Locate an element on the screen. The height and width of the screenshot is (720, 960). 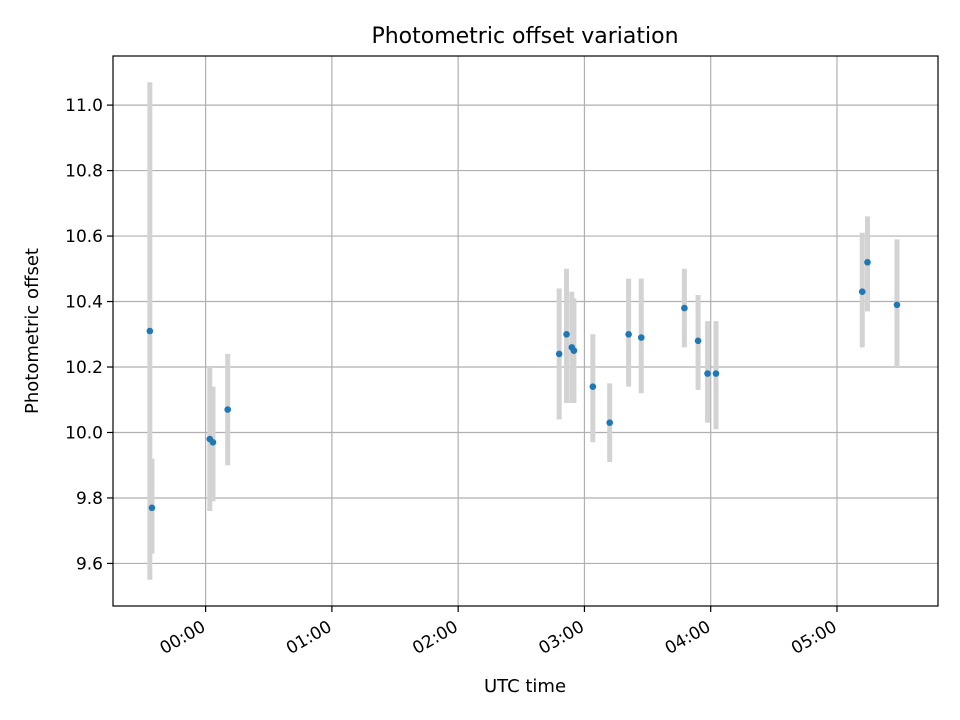
x-axis-label: UTC time is located at coordinates (525, 686).